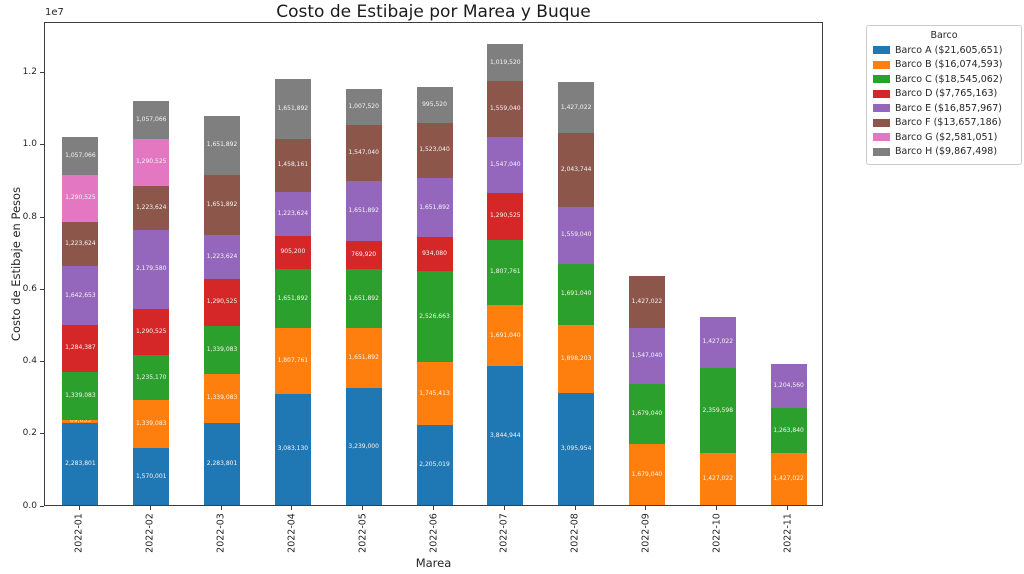 The width and height of the screenshot is (1024, 574). I want to click on legend-item-label: Barco F ($13,657,186), so click(948, 123).